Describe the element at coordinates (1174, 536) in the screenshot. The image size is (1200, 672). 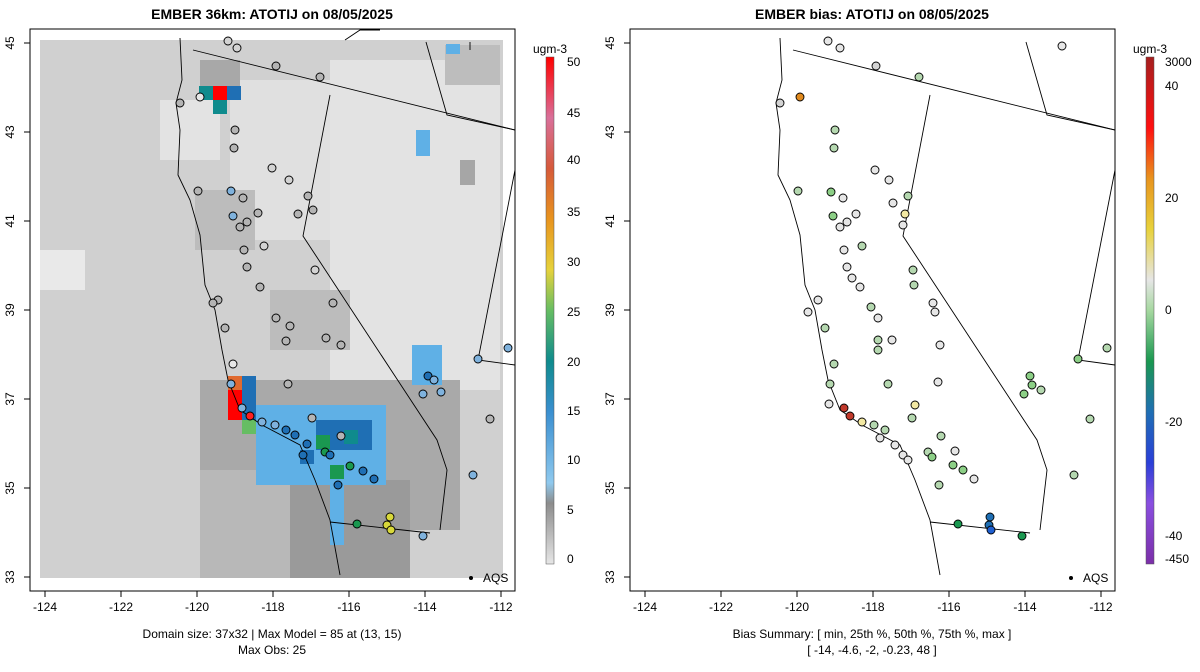
I see `svg-text: -40` at that location.